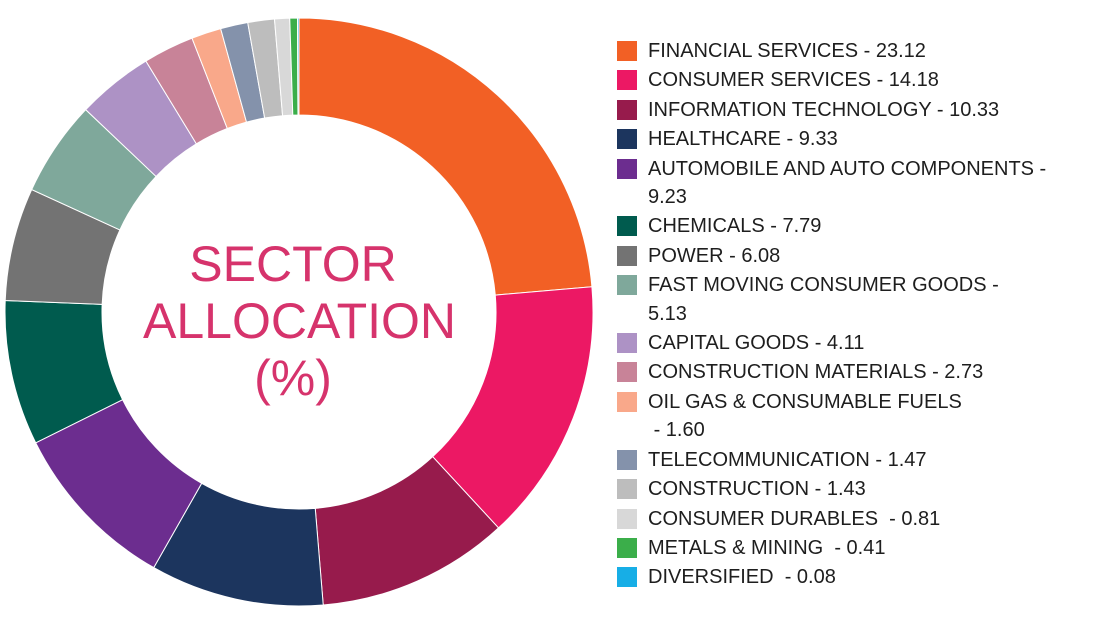 This screenshot has width=1096, height=624. I want to click on legend-label: FAST MOVING CONSUMER GOODS - 5.13, so click(823, 299).